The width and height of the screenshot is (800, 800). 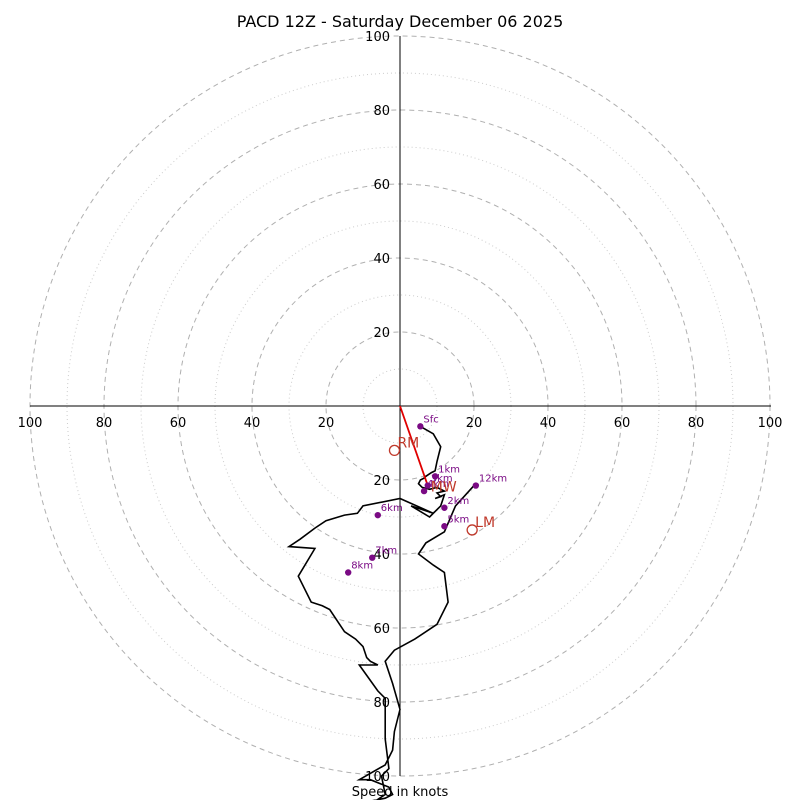 I want to click on tick-label-left-40: 40, so click(x=252, y=423).